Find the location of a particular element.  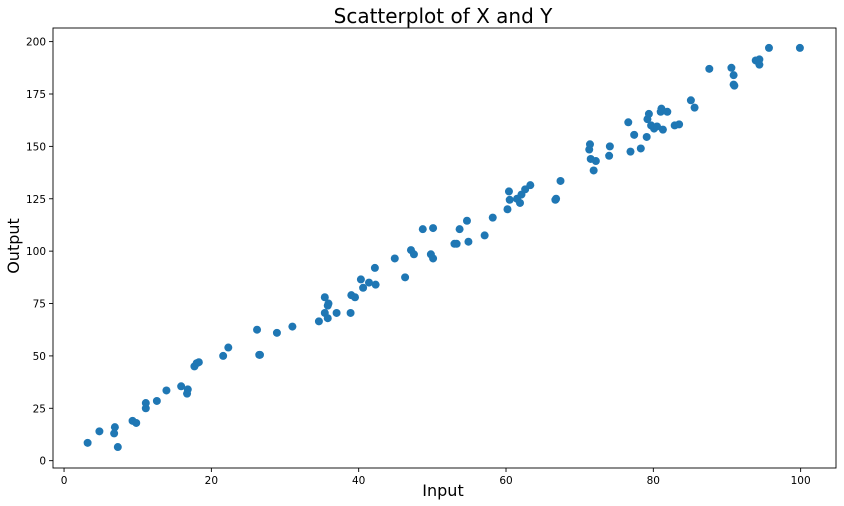

chart-title: Scatterplot of X and Y is located at coordinates (444, 16).